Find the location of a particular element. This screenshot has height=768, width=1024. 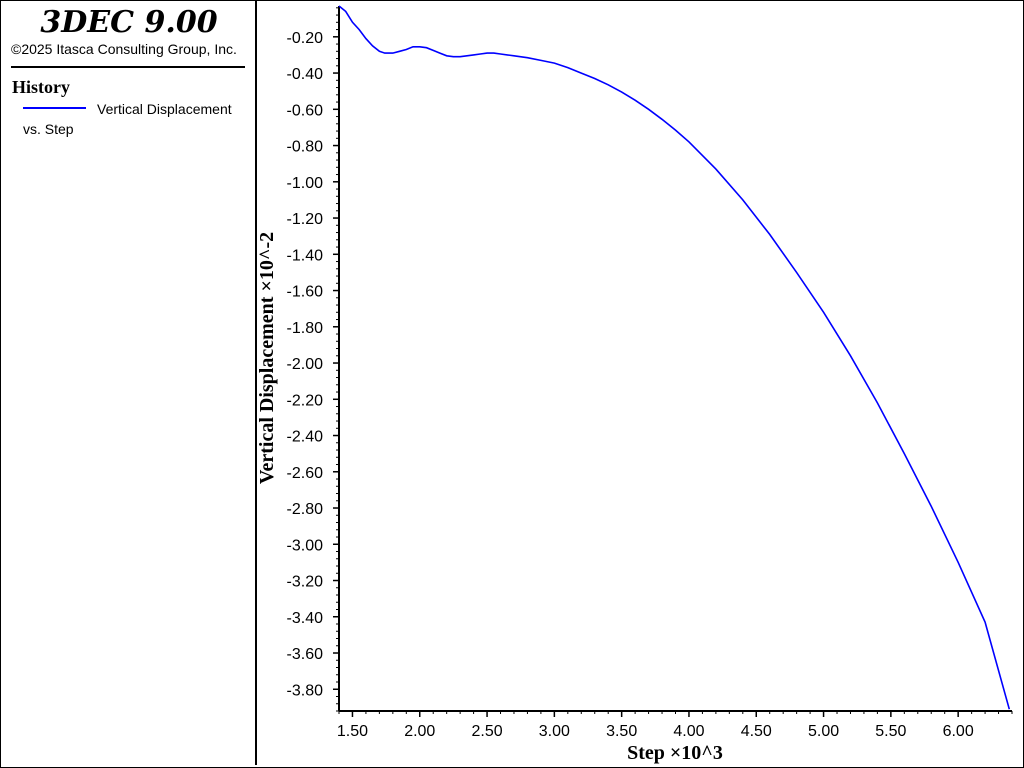

sidebar-divider is located at coordinates (128, 67).